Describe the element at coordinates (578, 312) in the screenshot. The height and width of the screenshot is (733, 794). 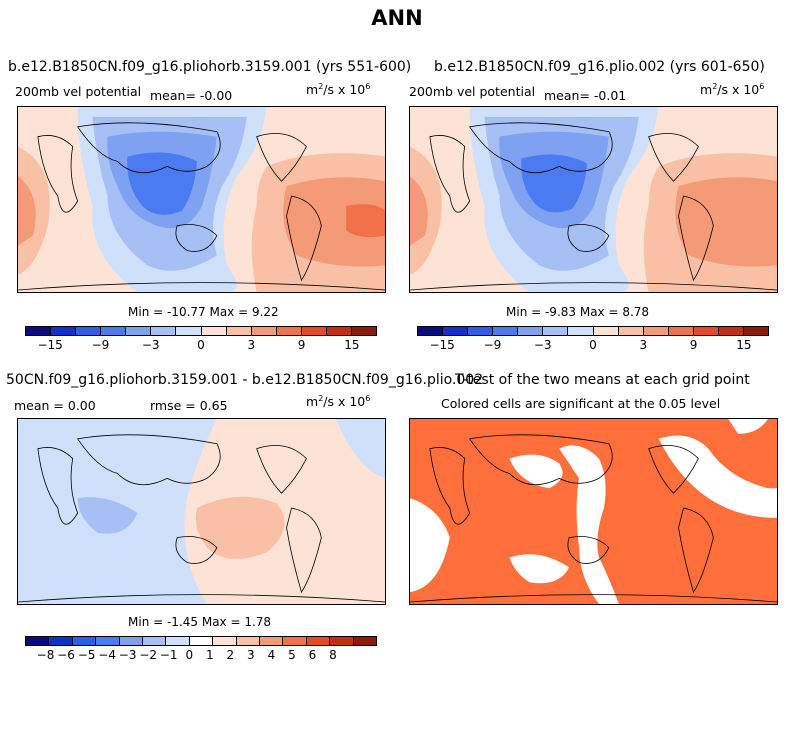
I see `panel2-minmax: Min = -9.83 Max = 8.78` at that location.